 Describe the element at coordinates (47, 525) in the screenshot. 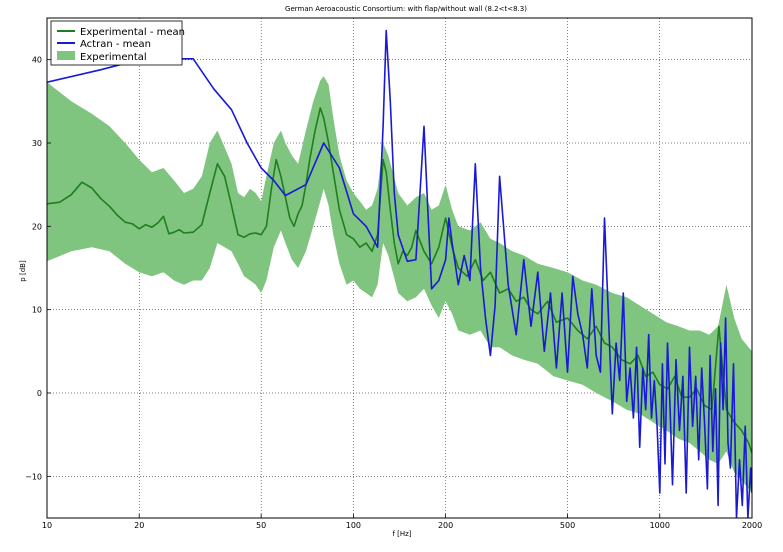

I see `x-tick-label: 10` at that location.